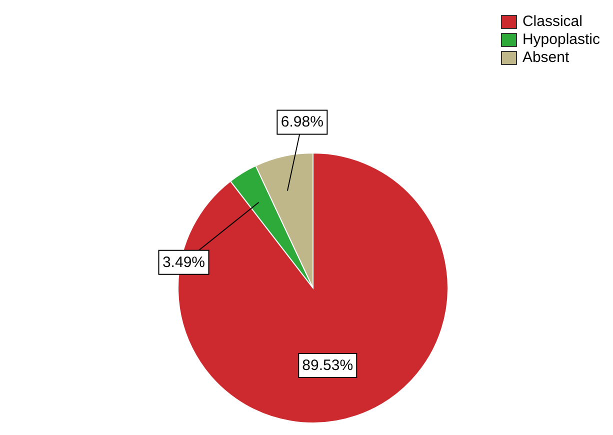 This screenshot has height=435, width=613. I want to click on legend-label: Hypoplastic, so click(561, 40).